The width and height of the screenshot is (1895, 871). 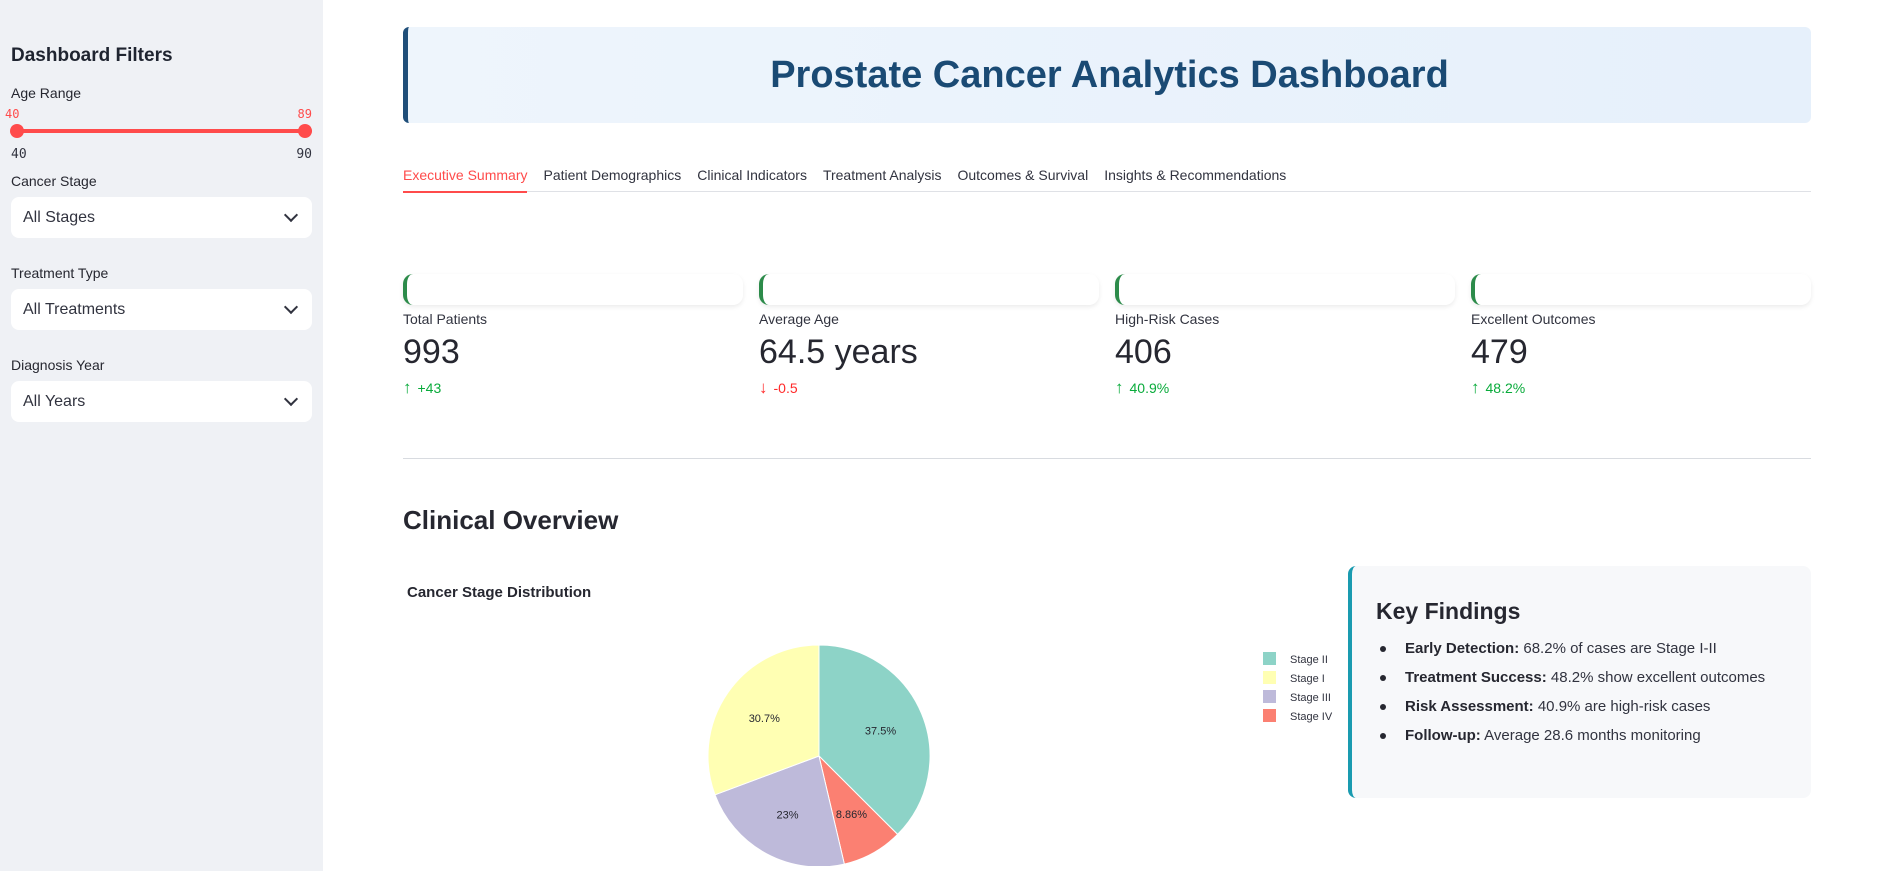 What do you see at coordinates (161, 131) in the screenshot?
I see `age-range-track` at bounding box center [161, 131].